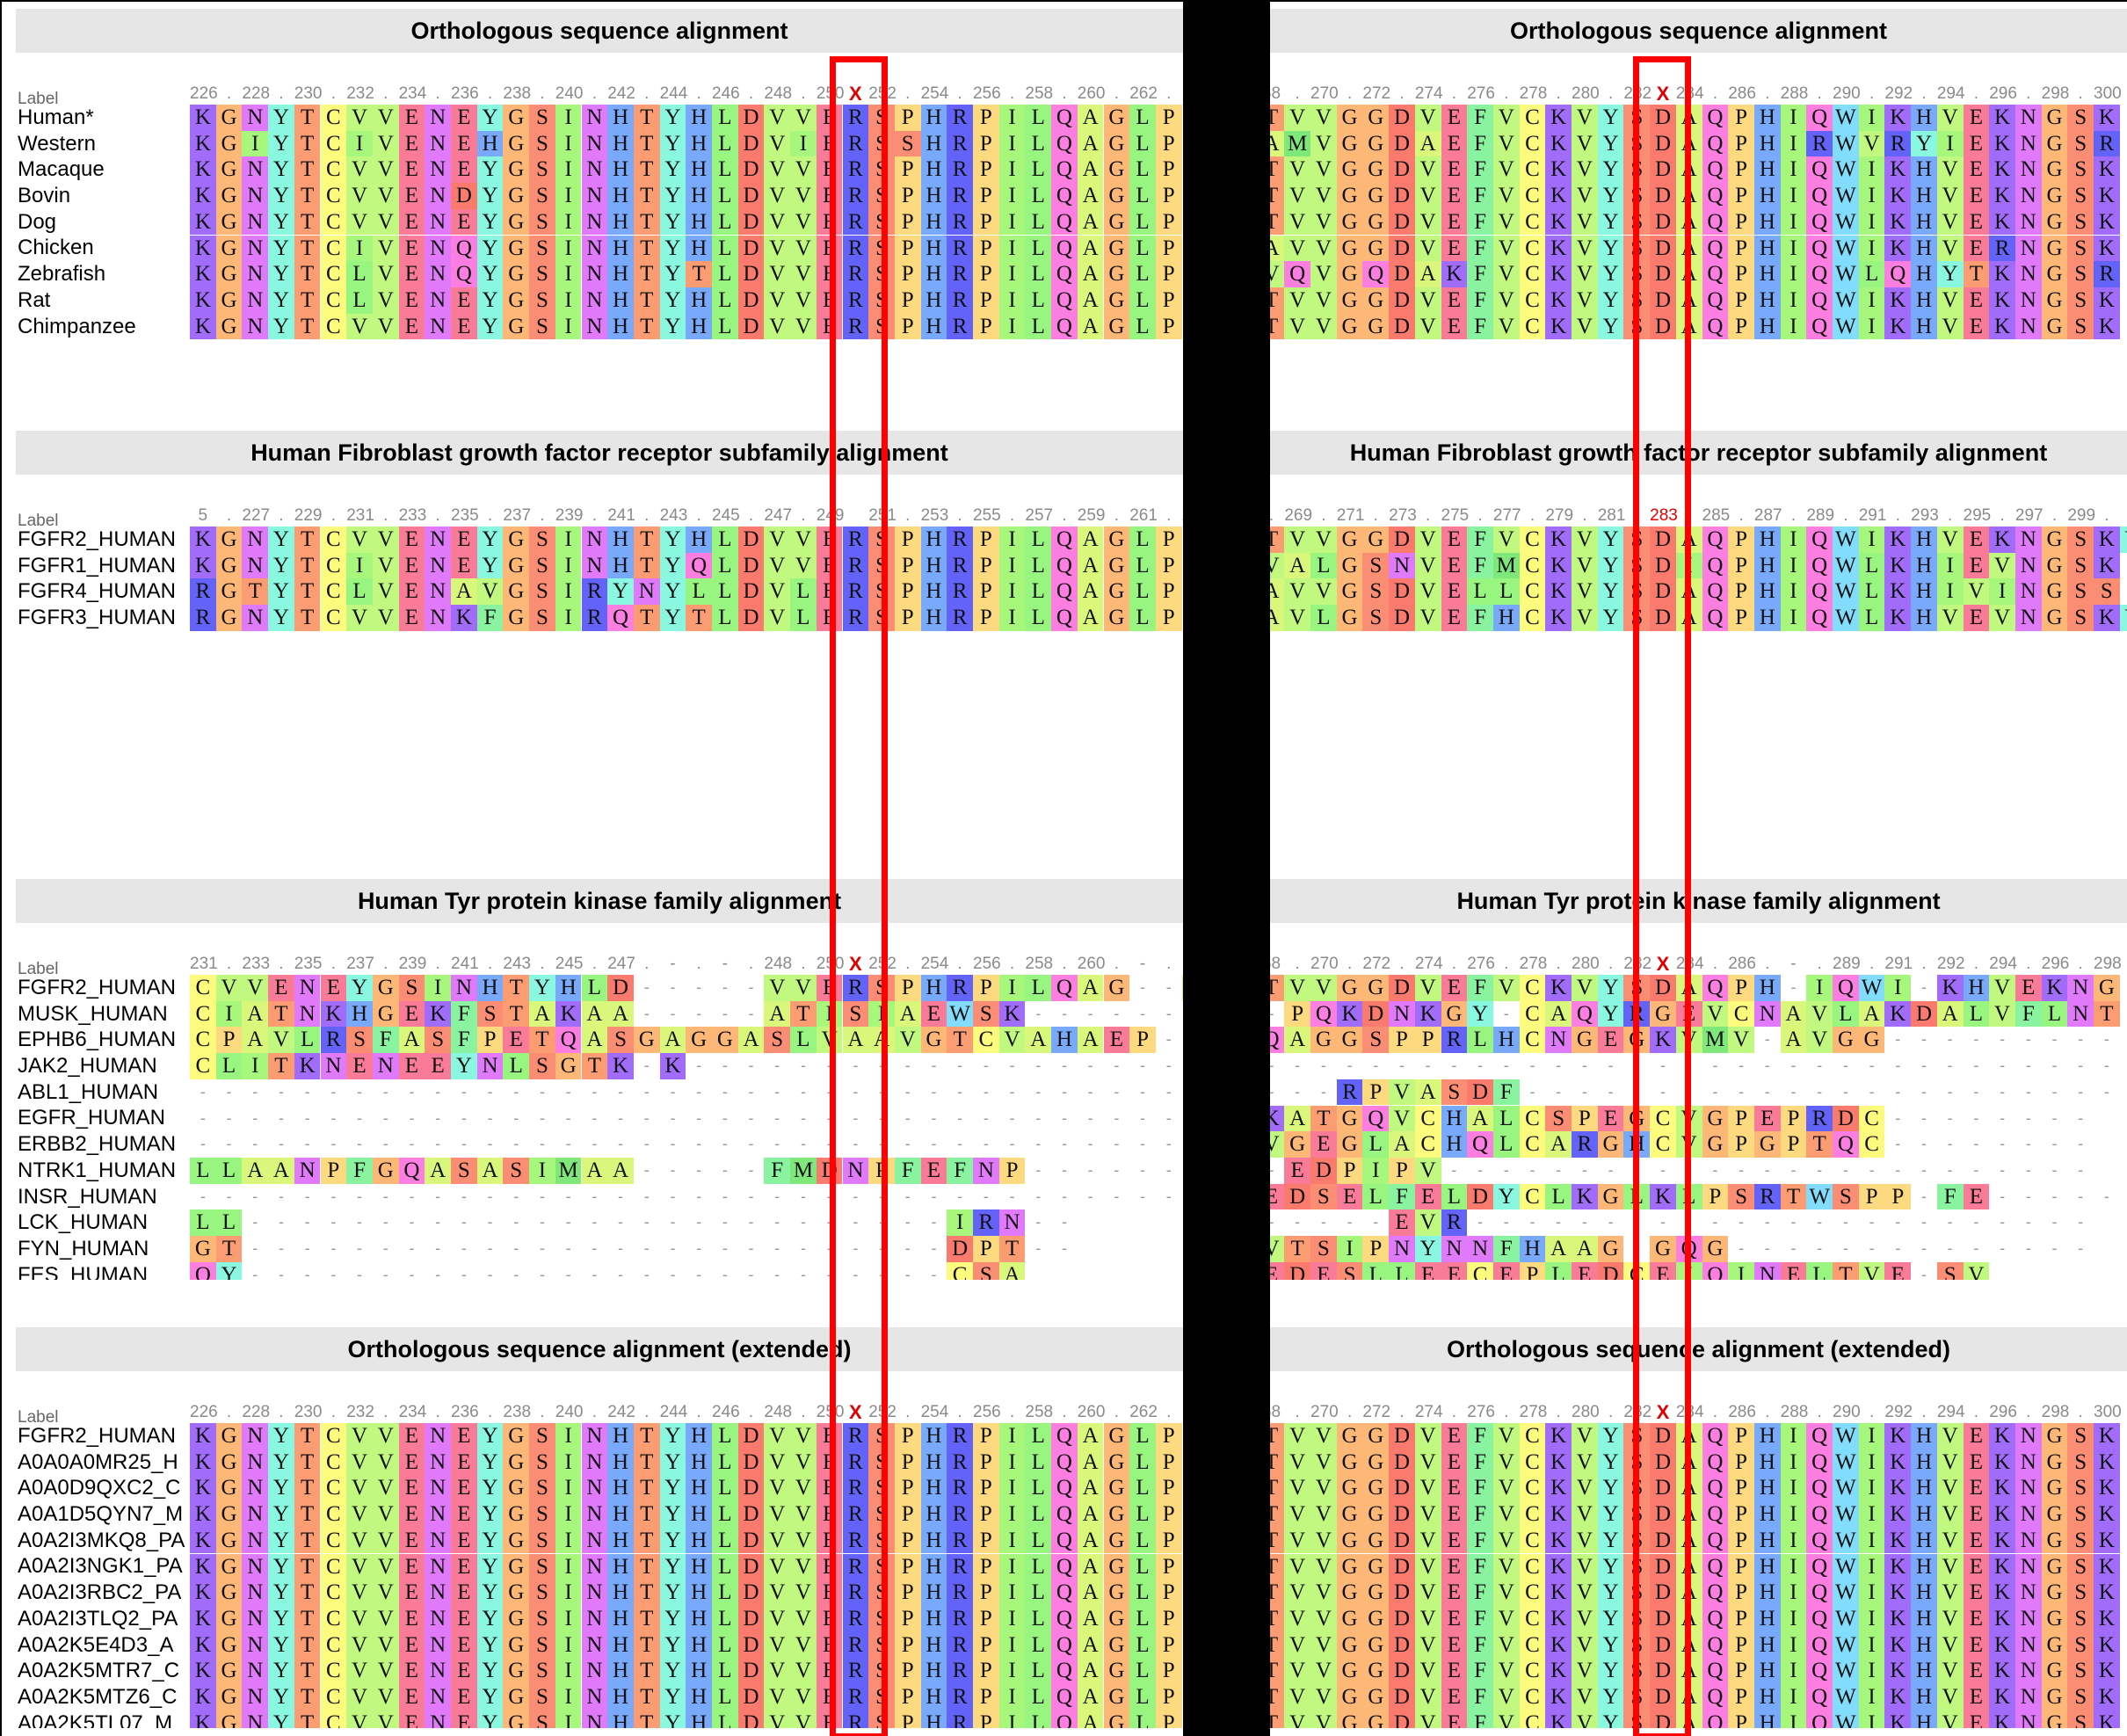 This screenshot has height=1736, width=2127. I want to click on sequence-label: A0A2I3MKQ8_PA, so click(101, 1540).